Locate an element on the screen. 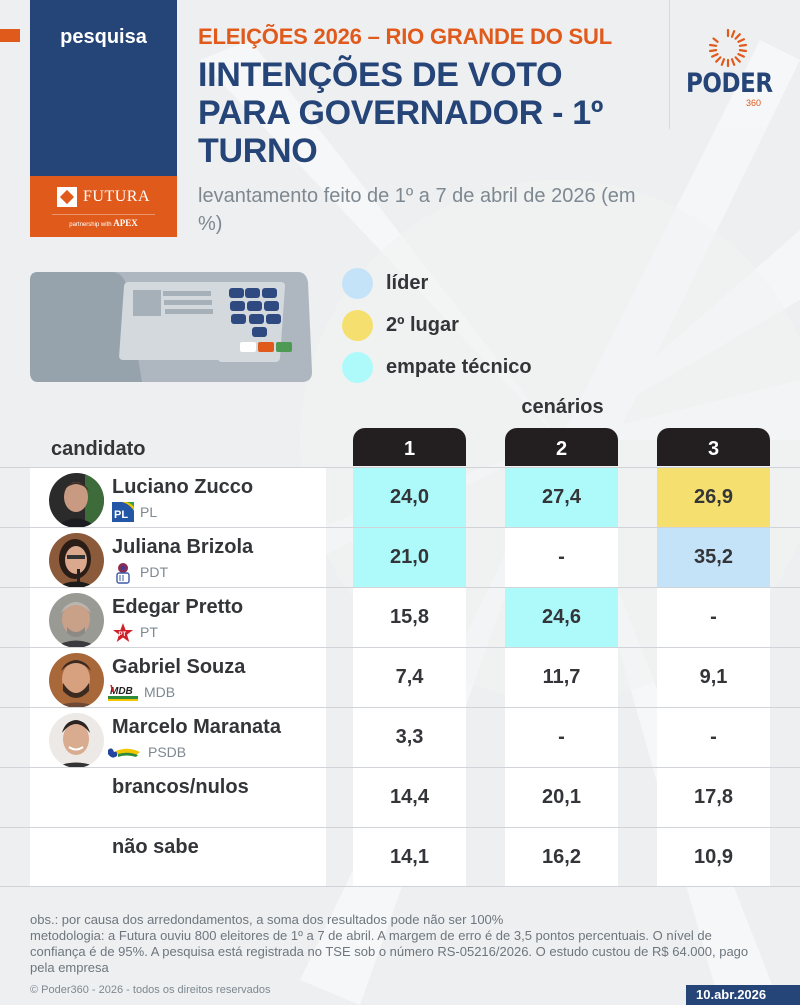 Image resolution: width=800 pixels, height=1005 pixels. party: MDB MDB is located at coordinates (142, 692).